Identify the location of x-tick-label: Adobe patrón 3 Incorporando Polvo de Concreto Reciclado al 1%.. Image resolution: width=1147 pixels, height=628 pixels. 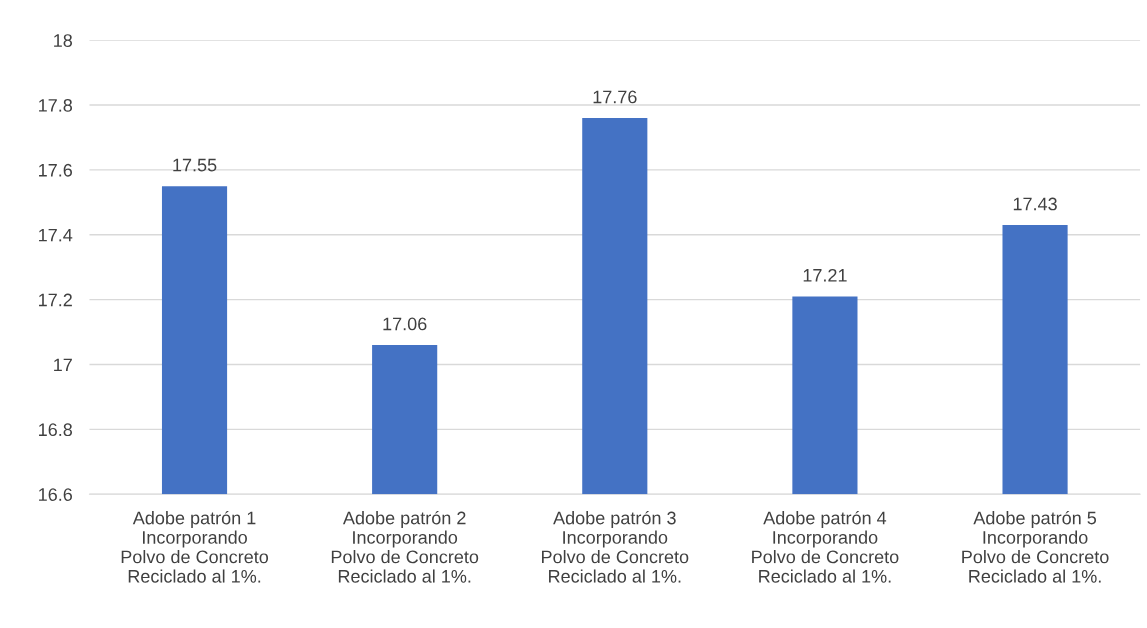
(615, 546).